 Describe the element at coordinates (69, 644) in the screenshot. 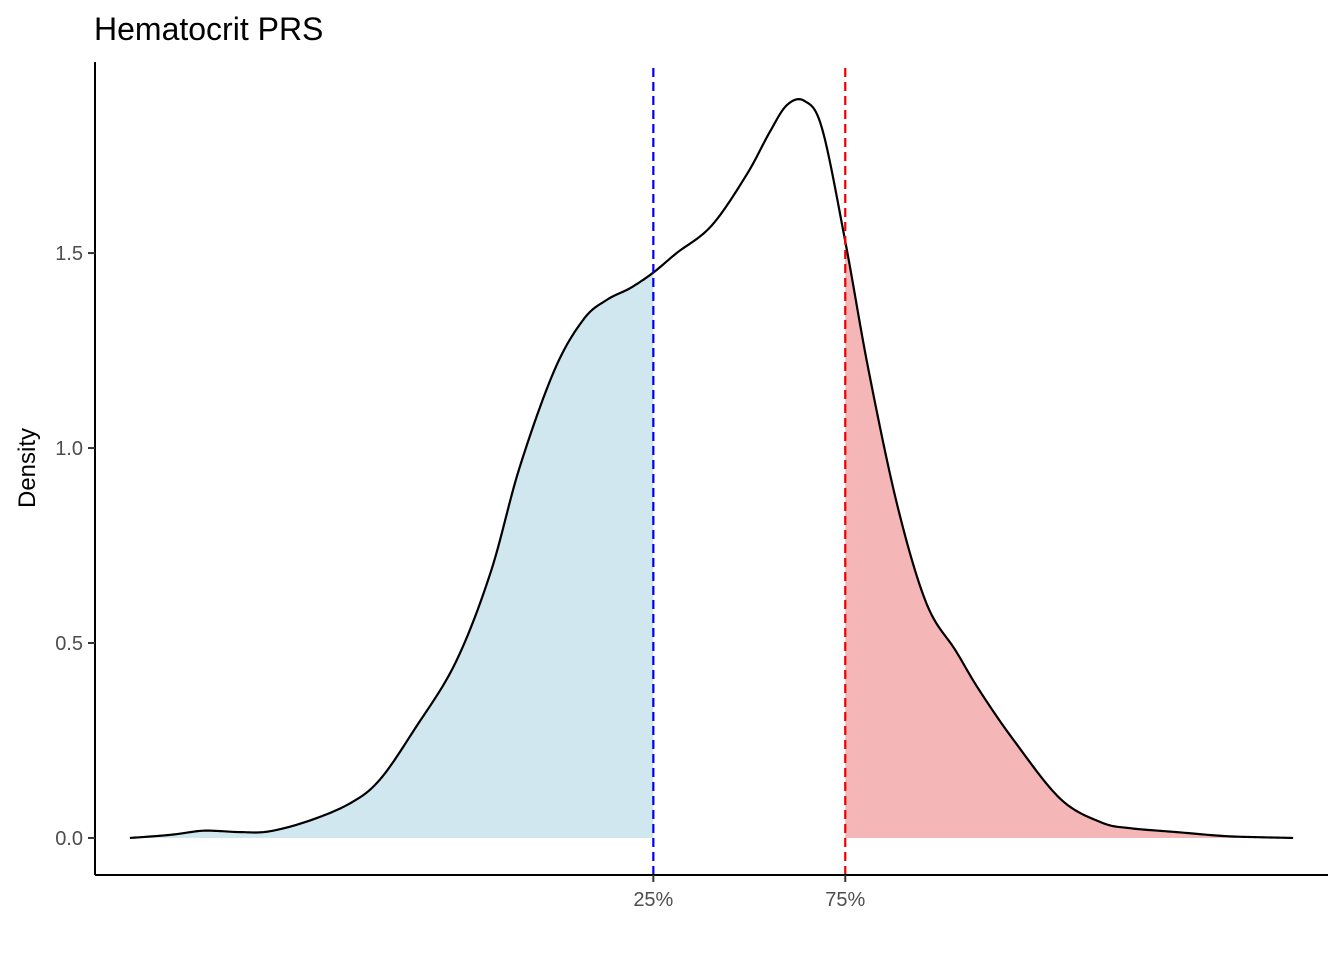

I see `y-tick-label: 0.5` at that location.